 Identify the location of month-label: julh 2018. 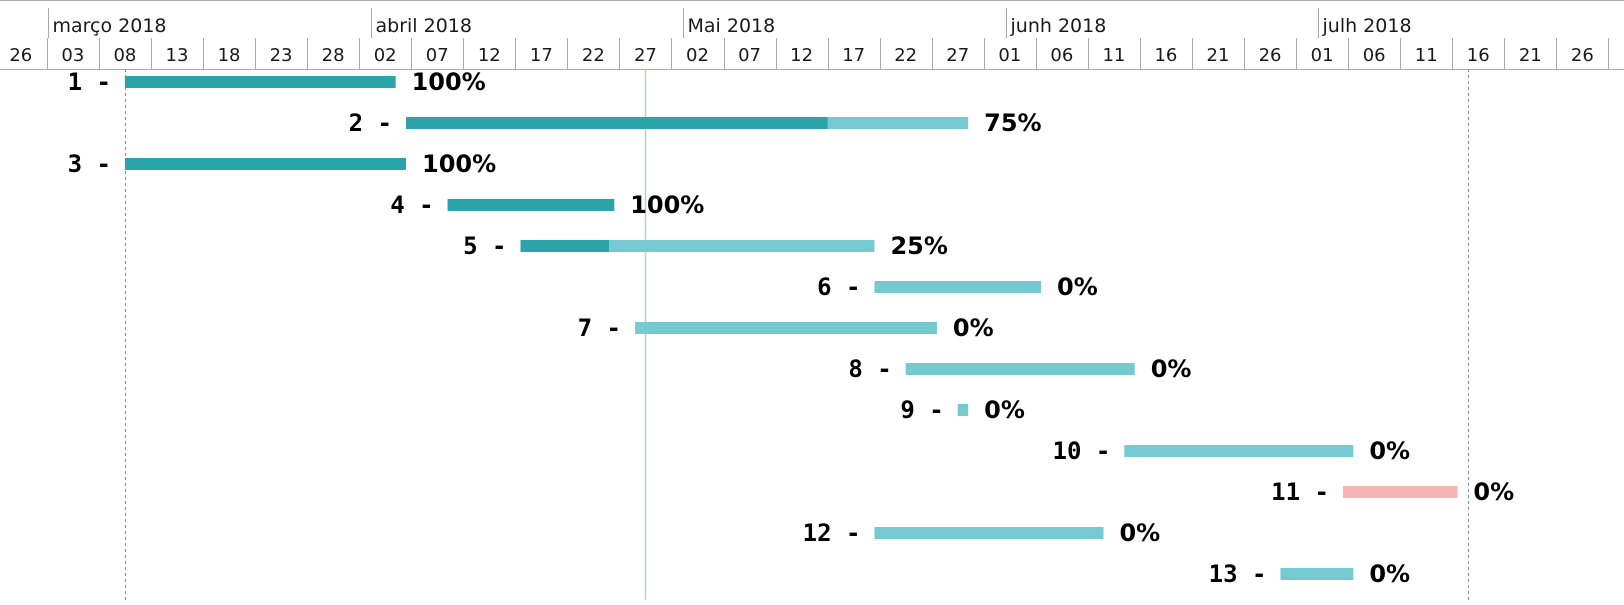
(1367, 26).